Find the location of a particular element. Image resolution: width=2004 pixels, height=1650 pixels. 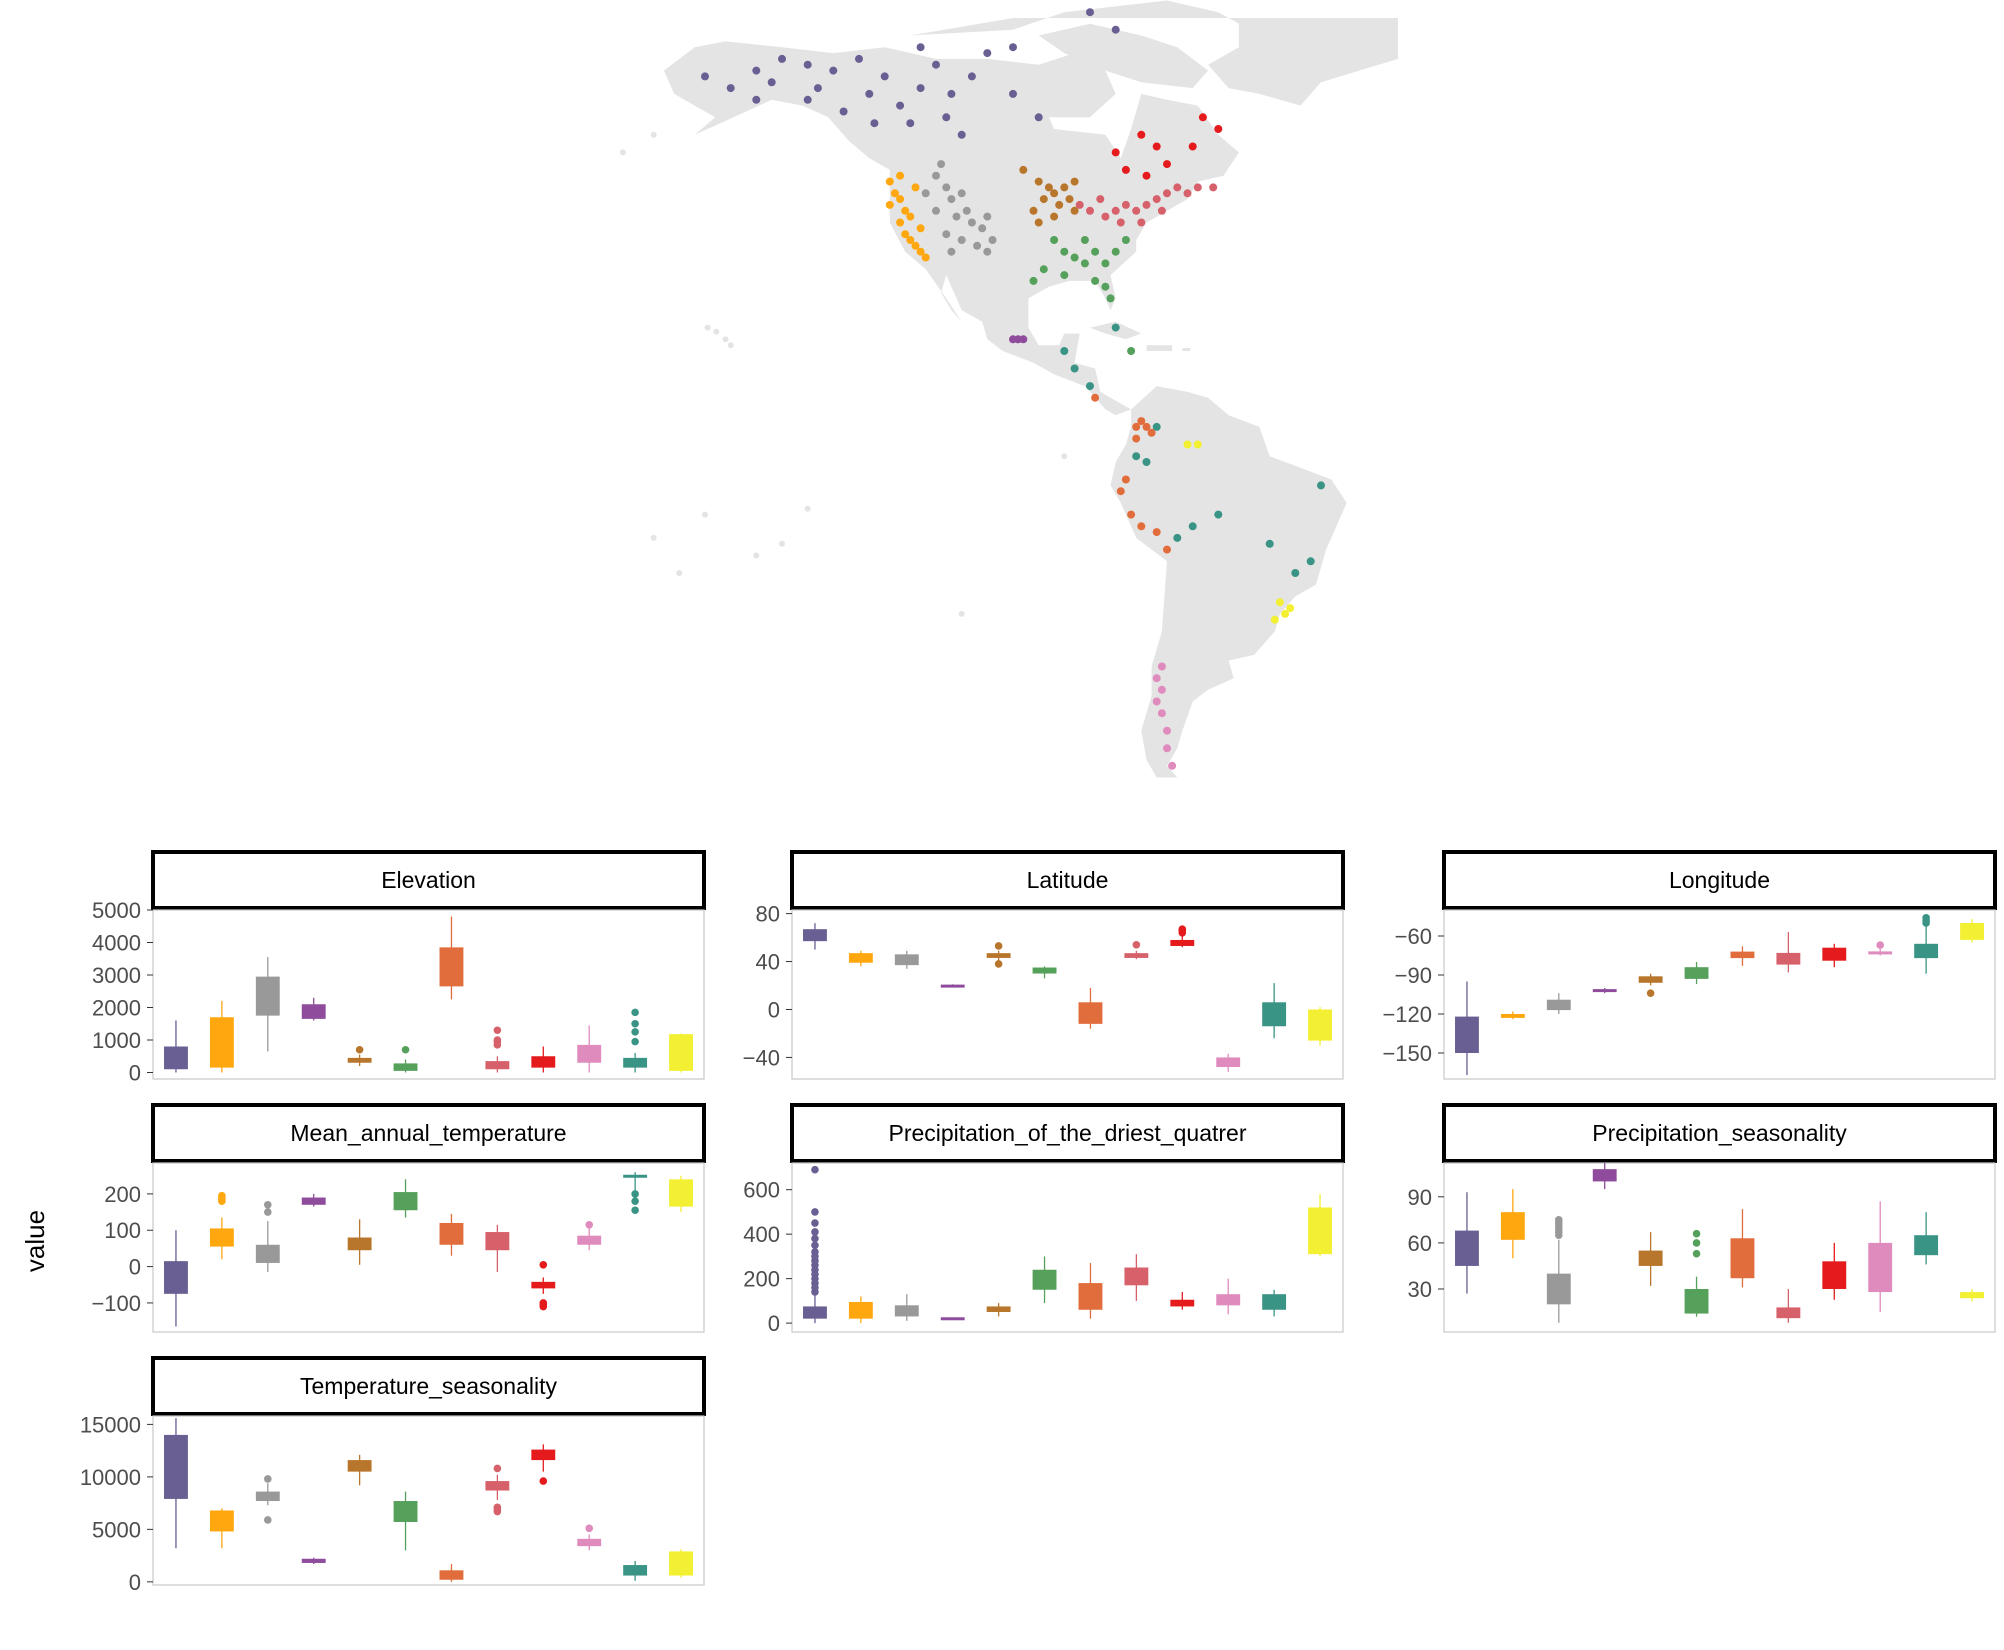

y-tick-label: 400 is located at coordinates (761, 1234).